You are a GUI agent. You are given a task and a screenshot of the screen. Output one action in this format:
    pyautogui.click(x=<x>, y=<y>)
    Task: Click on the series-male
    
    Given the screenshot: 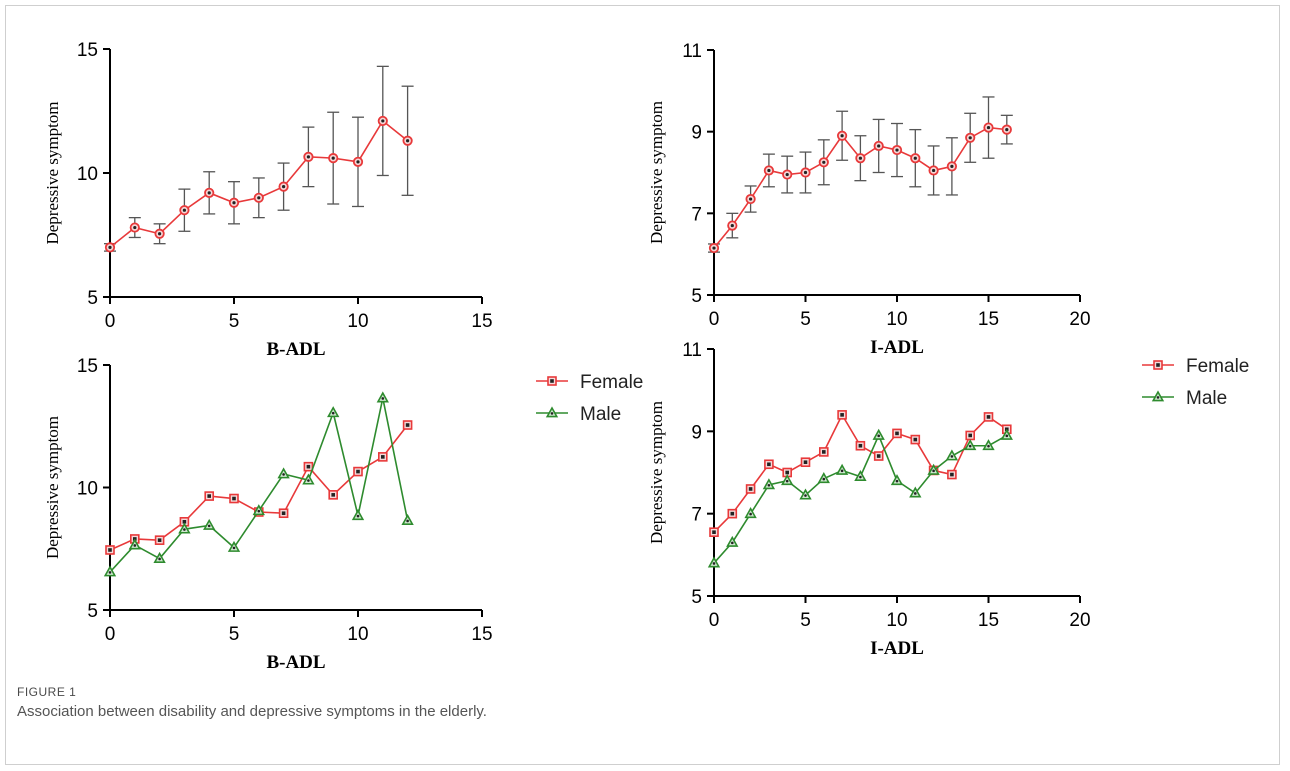 What is the action you would take?
    pyautogui.click(x=860, y=498)
    